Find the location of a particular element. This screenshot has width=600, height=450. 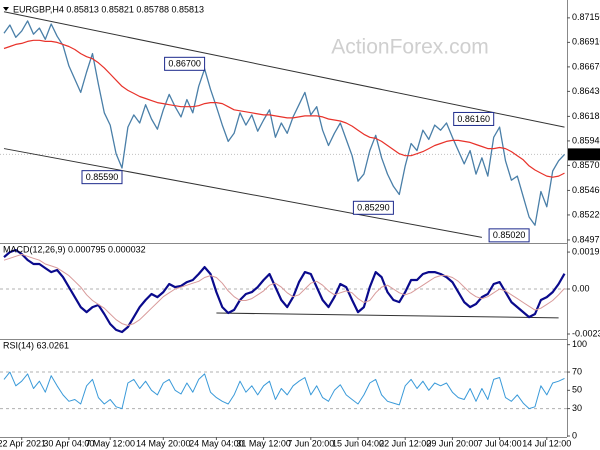

y-tick-label: 30 is located at coordinates (577, 408).